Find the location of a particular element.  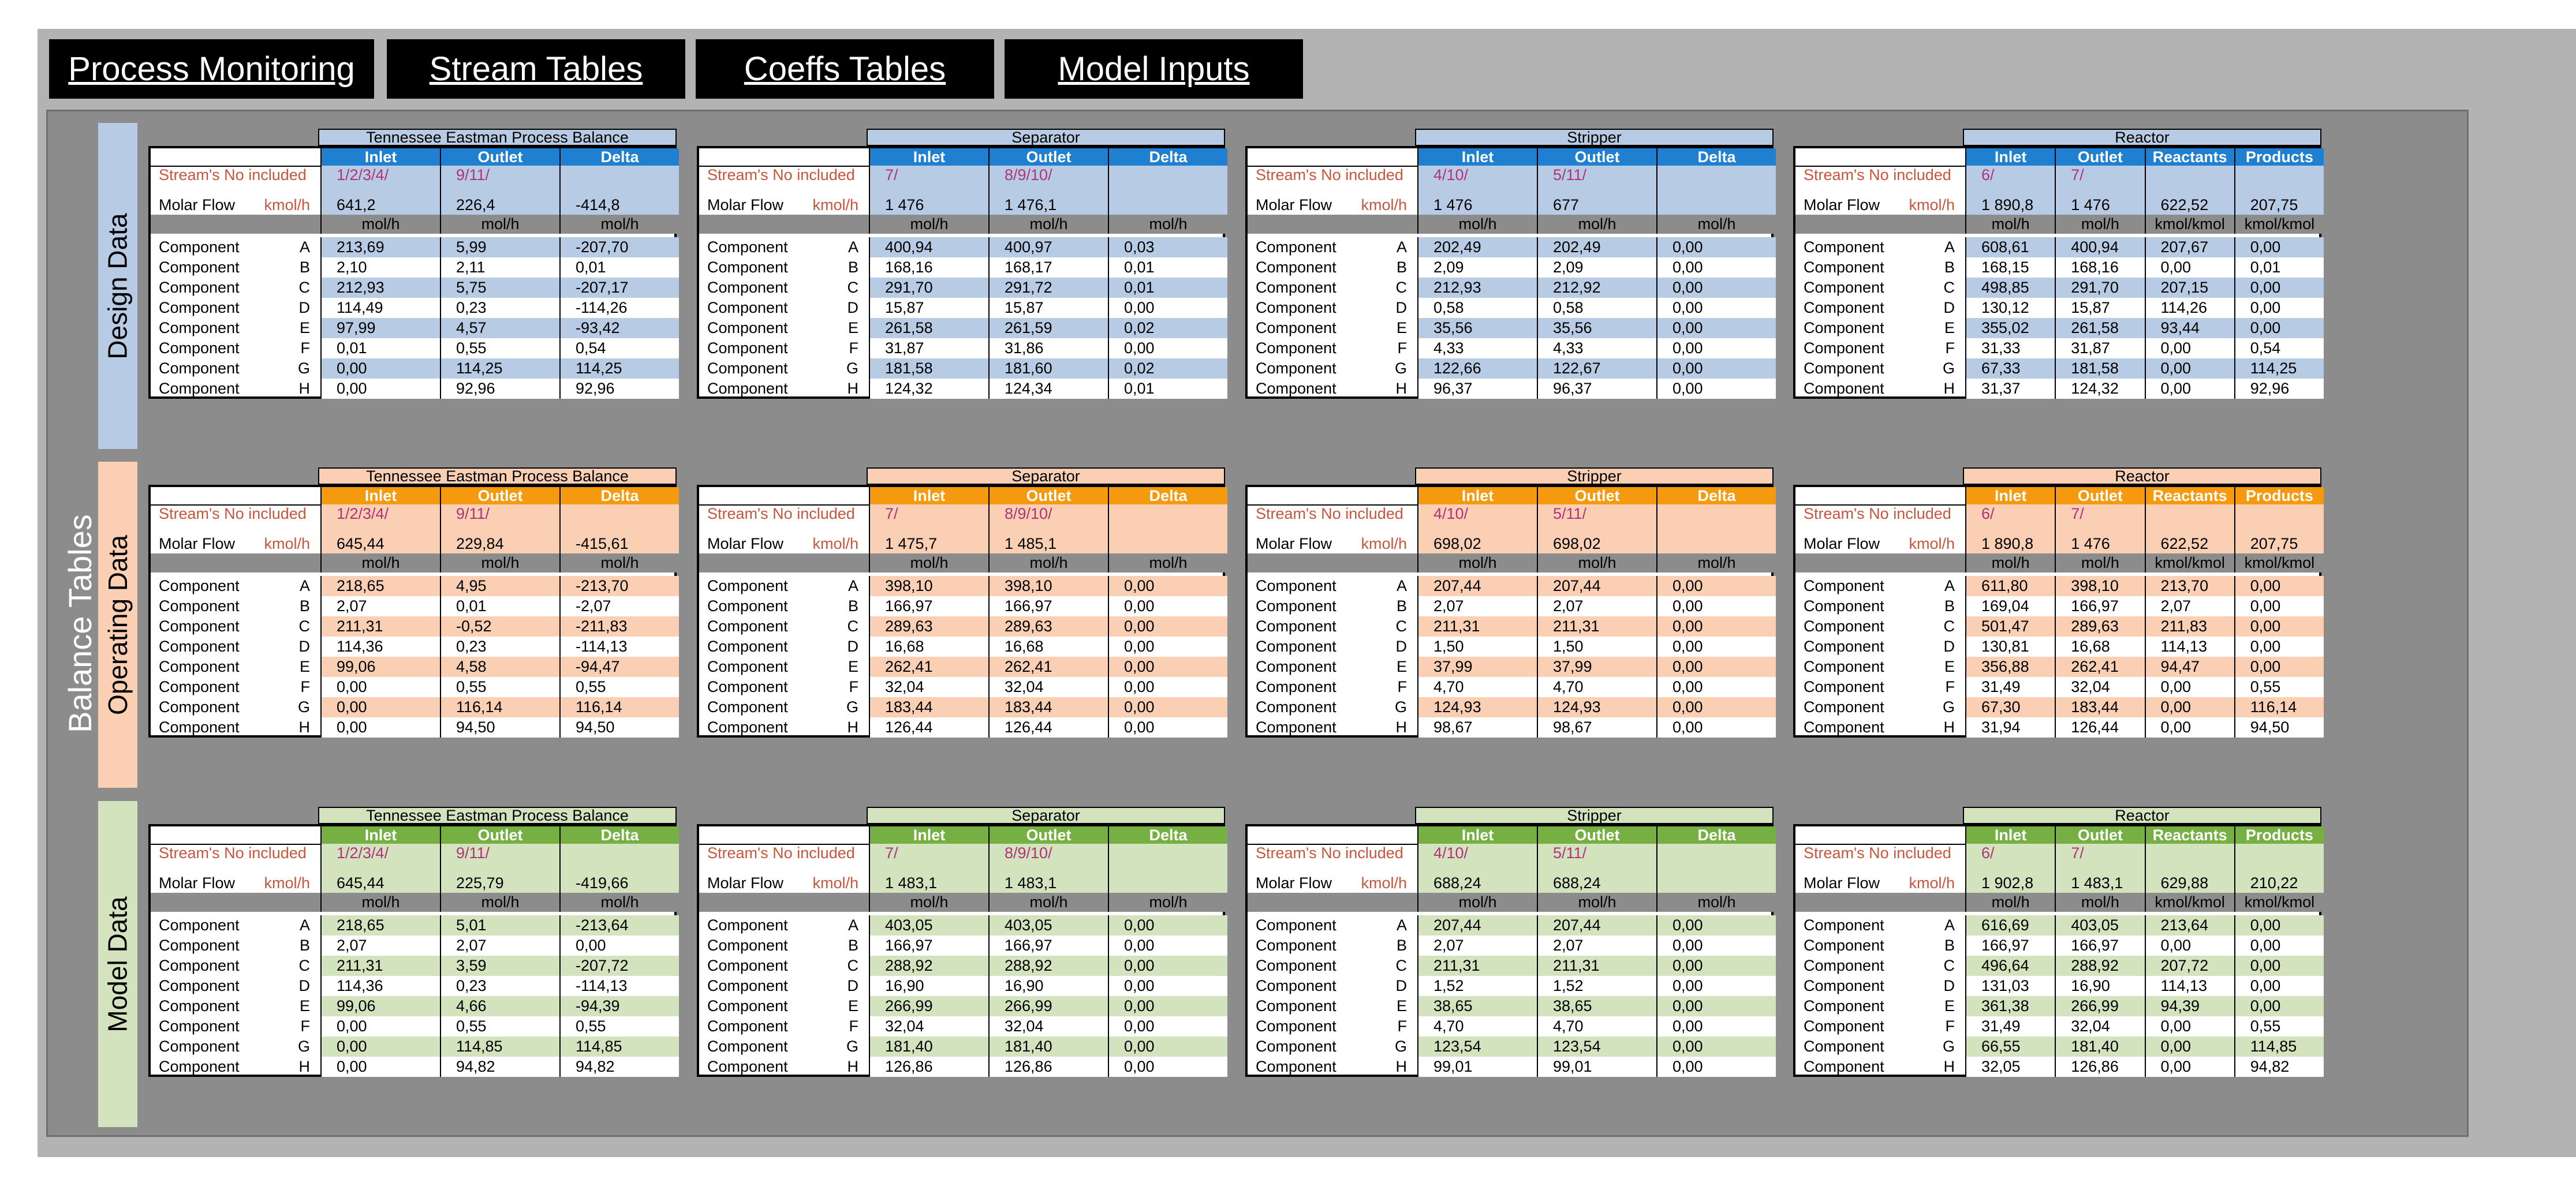

component-value: 168,15 is located at coordinates (2010, 267).